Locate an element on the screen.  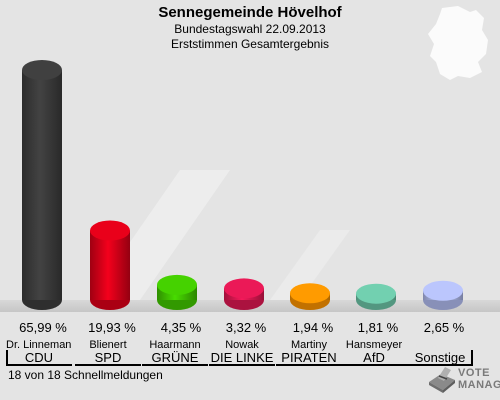
chart-title: Sennegemeinde Hövelhof is located at coordinates (250, 12).